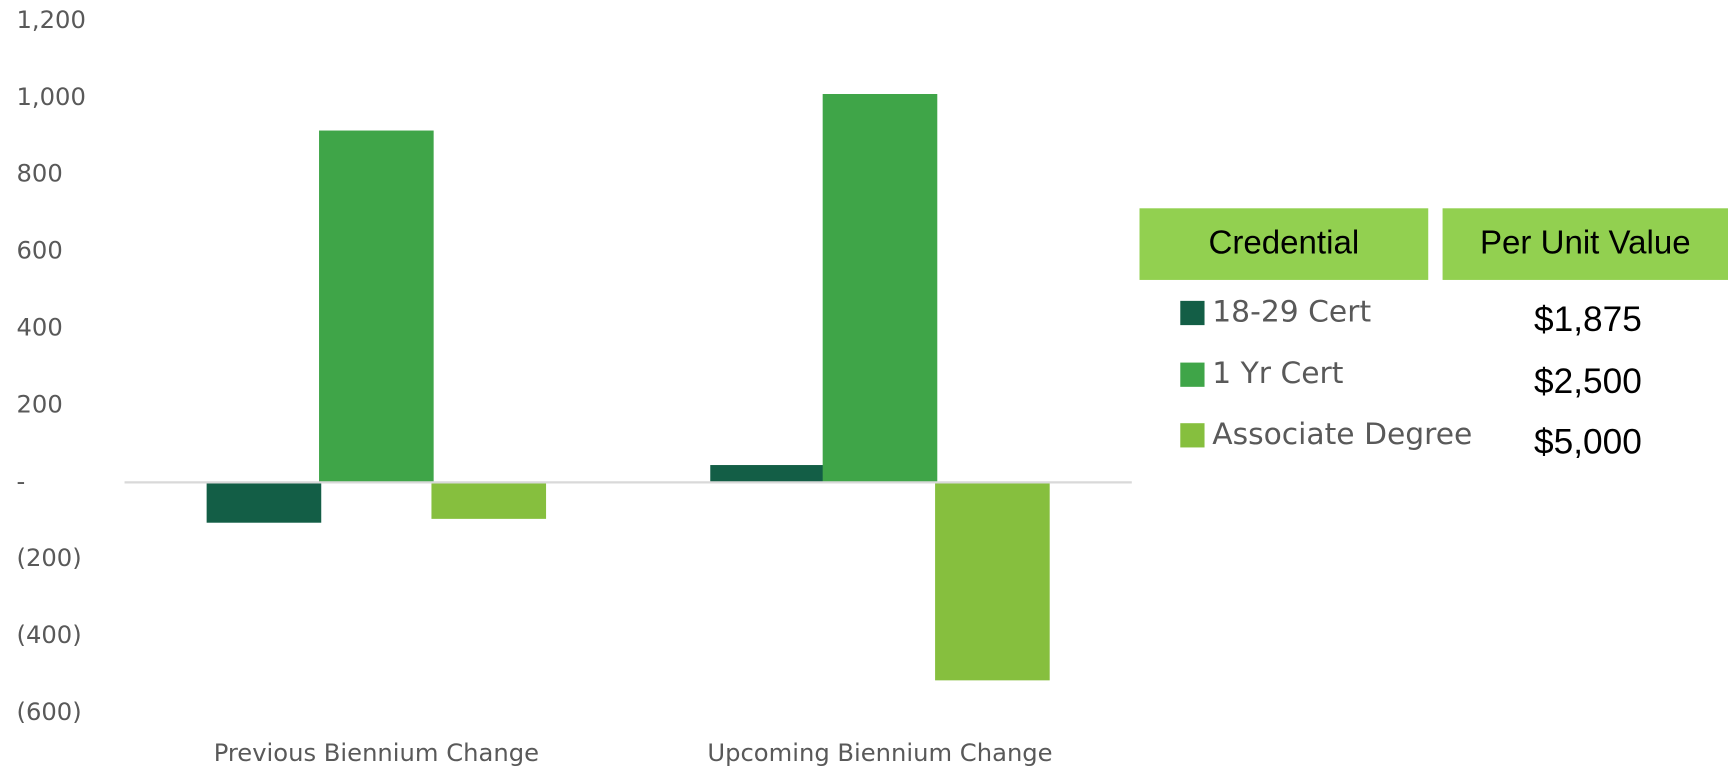  Describe the element at coordinates (1277, 373) in the screenshot. I see `legend-label: 1 Yr Cert` at that location.